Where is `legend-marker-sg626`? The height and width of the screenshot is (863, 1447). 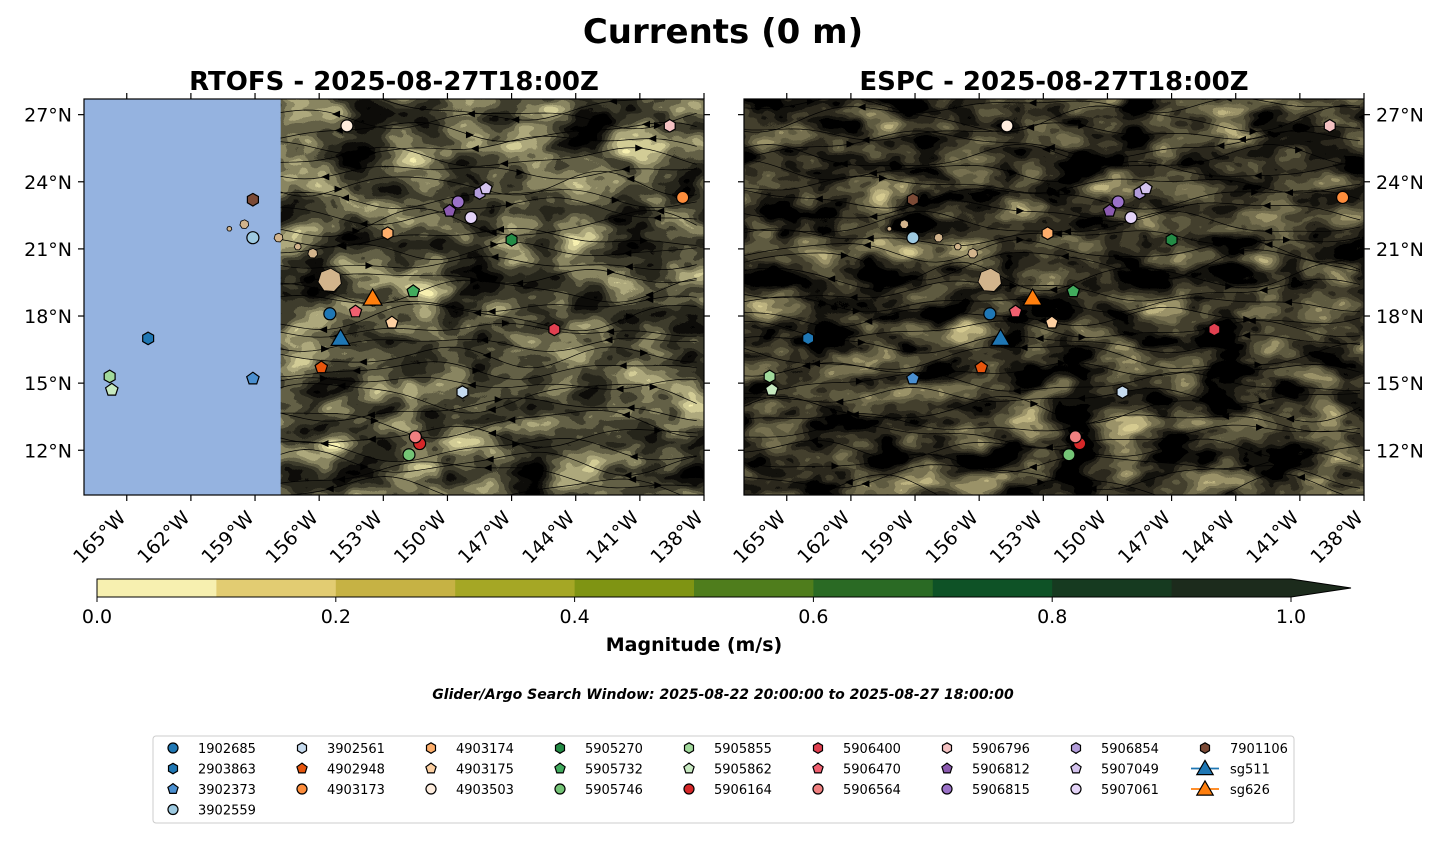
legend-marker-sg626 is located at coordinates (1205, 787).